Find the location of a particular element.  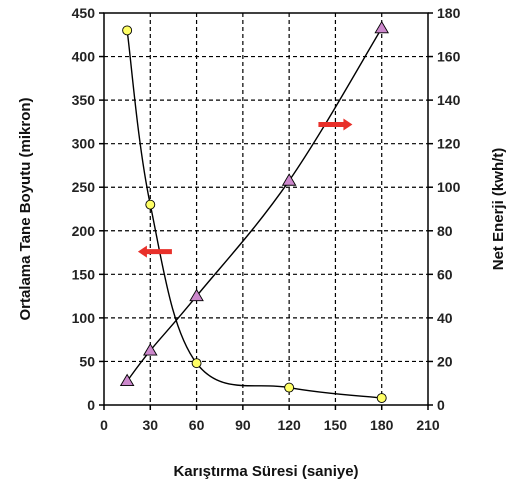

x-tick-label-7: 210 is located at coordinates (428, 425).